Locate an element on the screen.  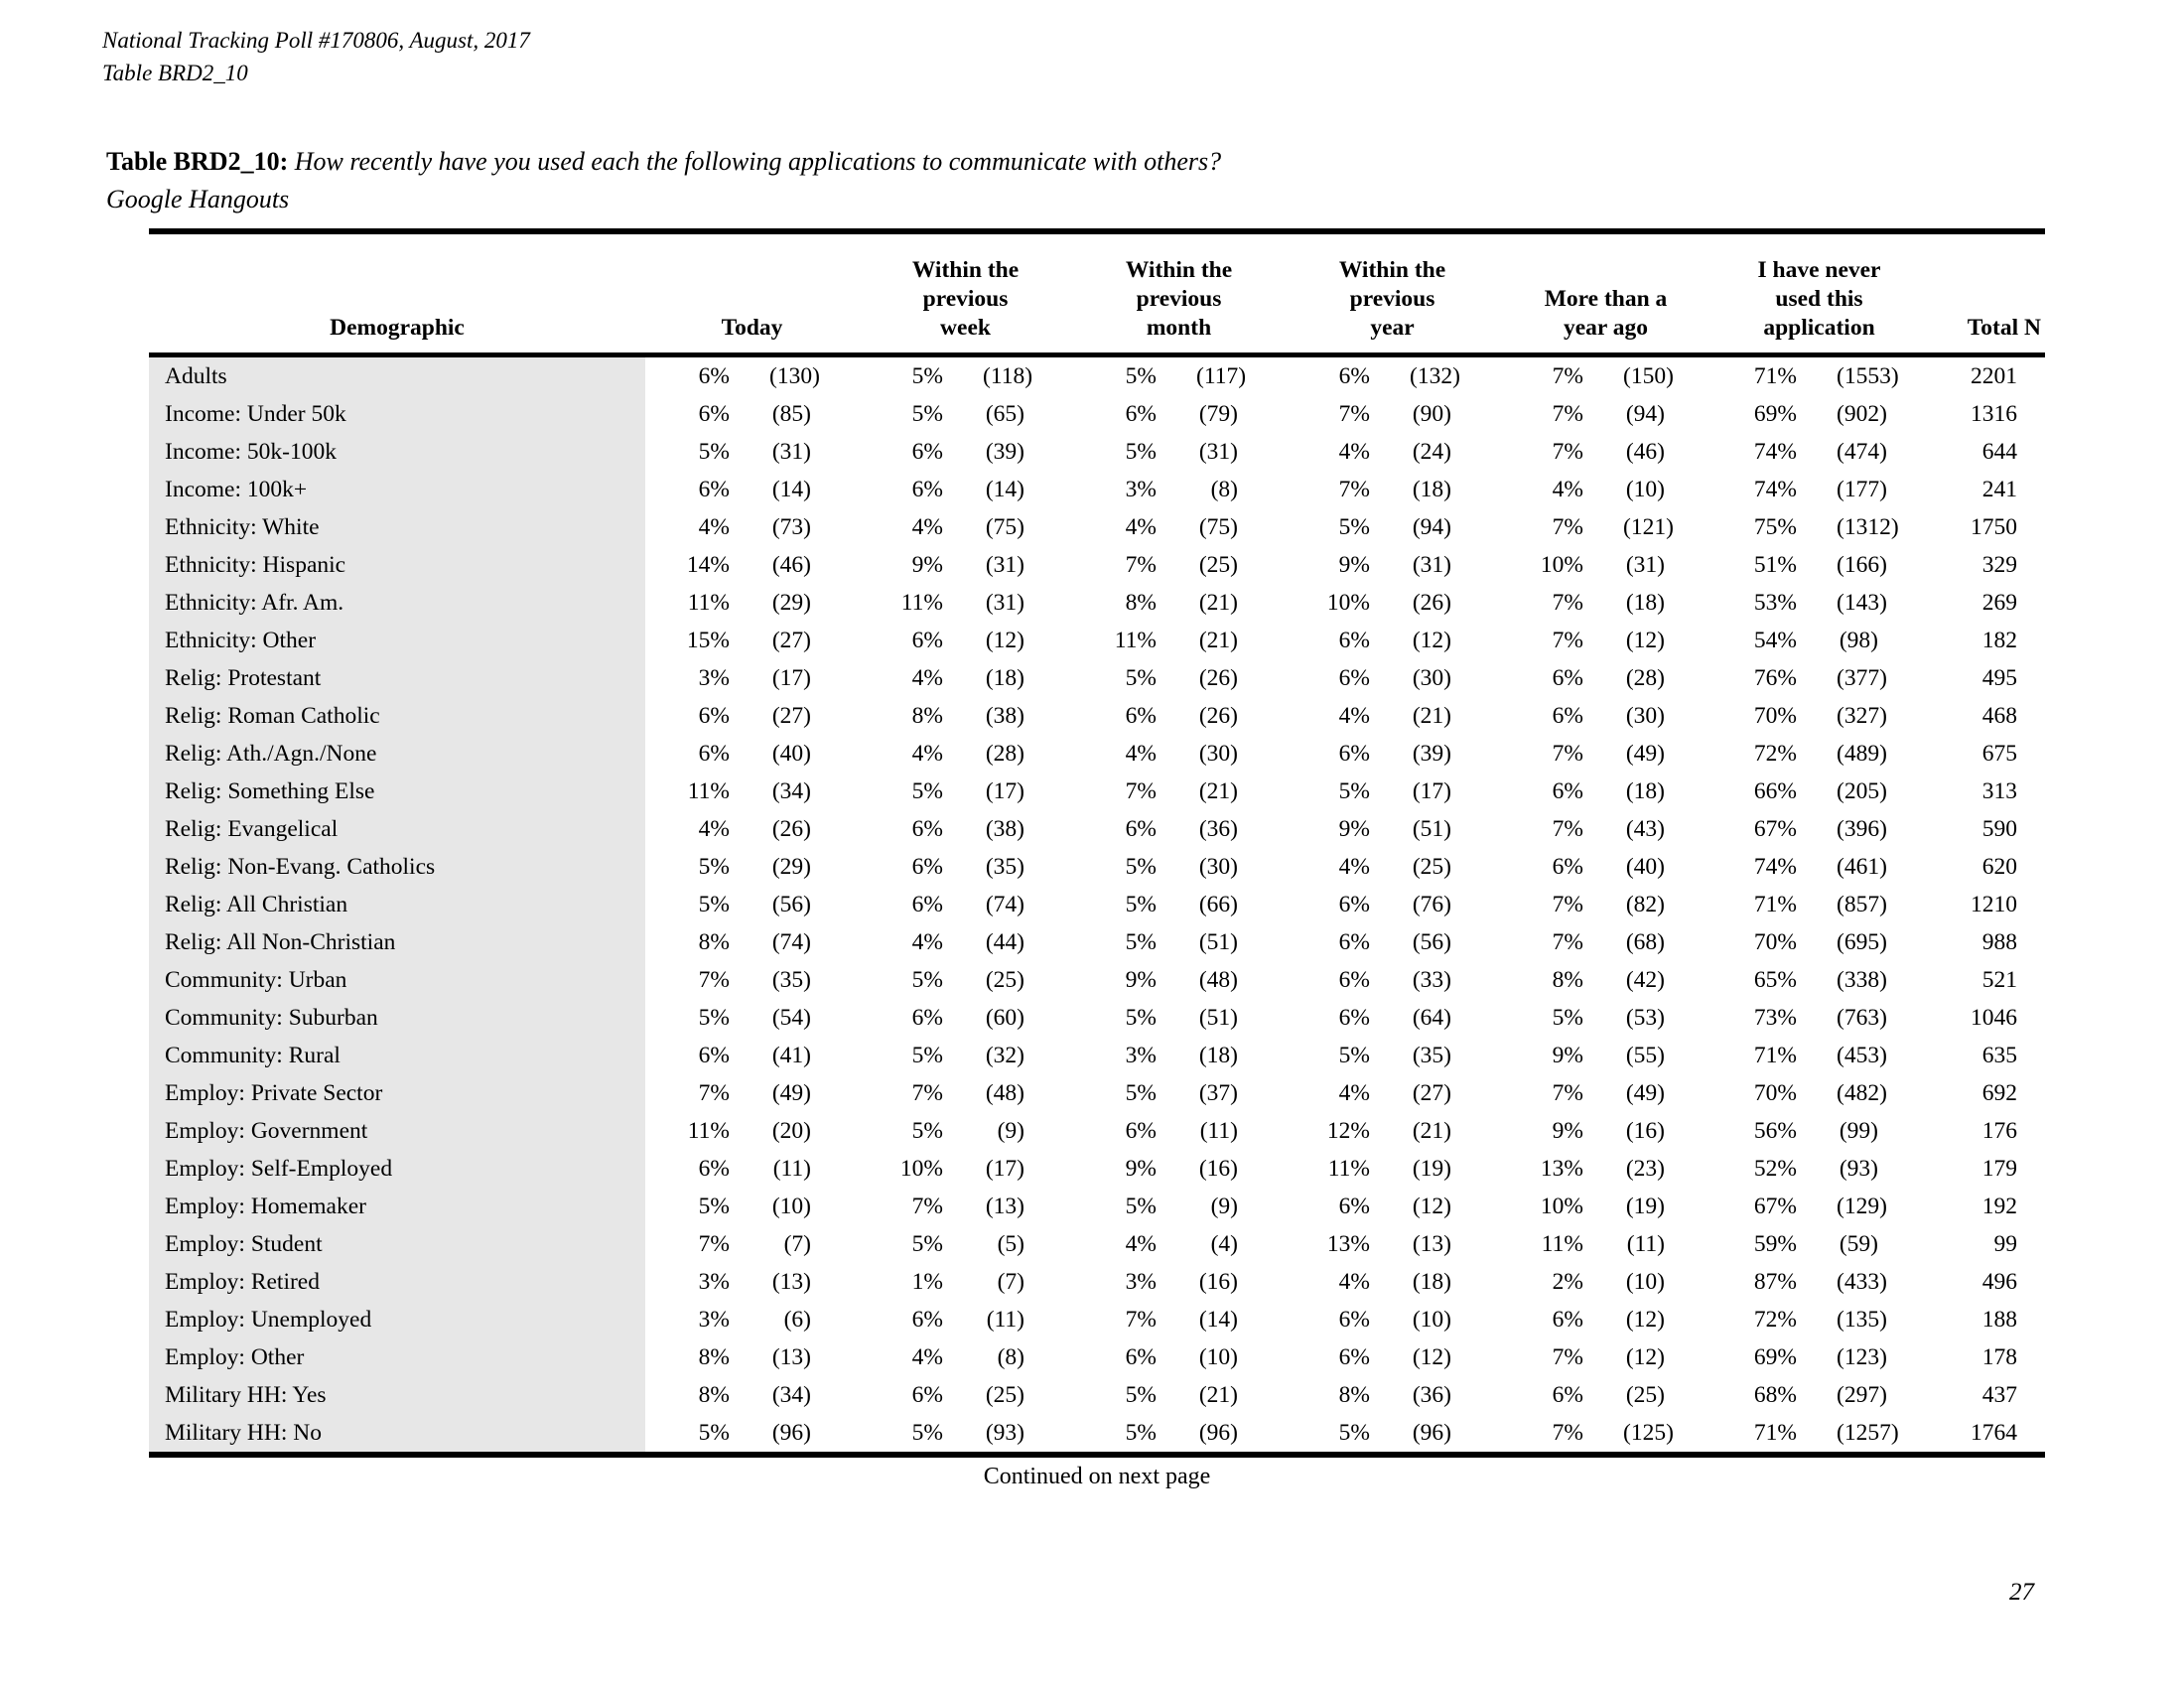
count-value: (76) is located at coordinates (1431, 904).